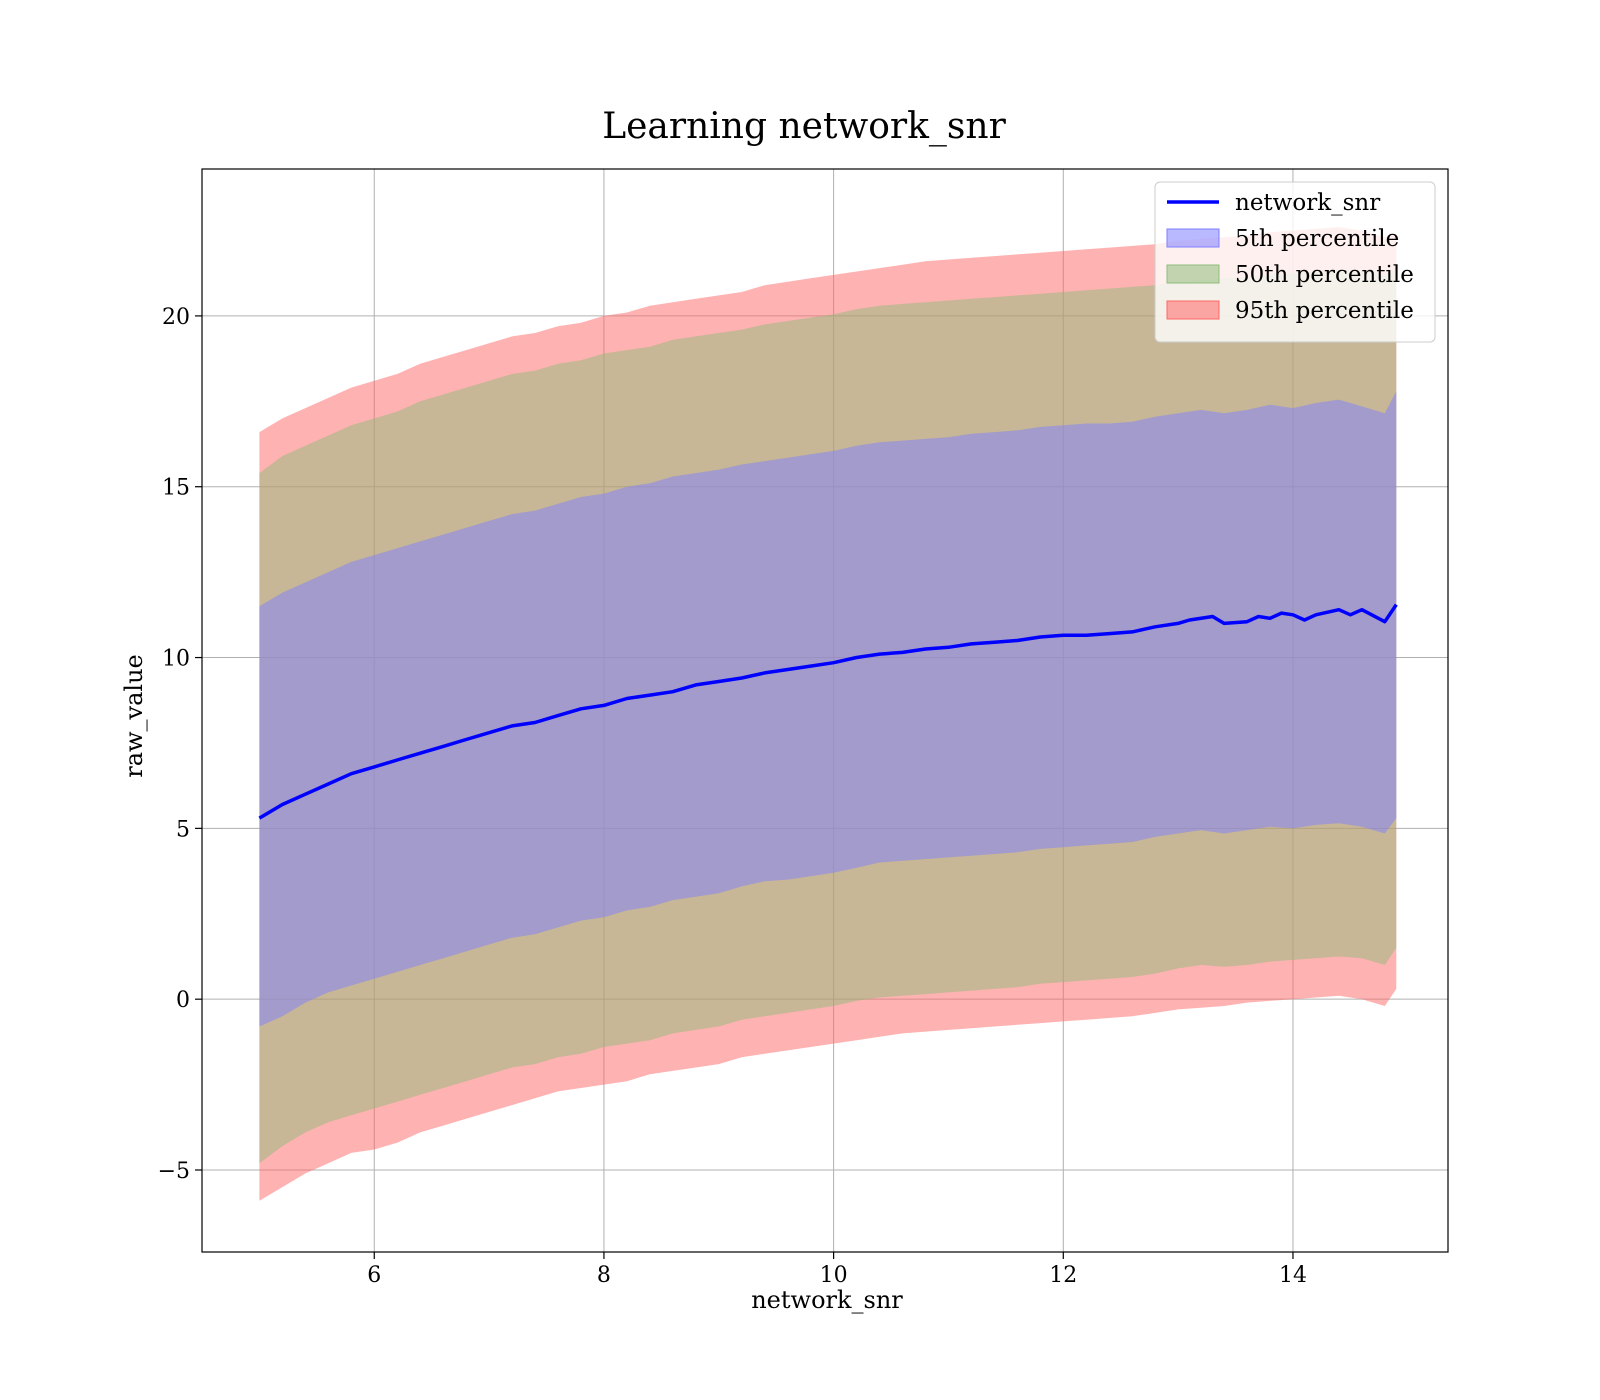 Image resolution: width=1600 pixels, height=1400 pixels. Describe the element at coordinates (176, 488) in the screenshot. I see `y-tick-label: 15` at that location.